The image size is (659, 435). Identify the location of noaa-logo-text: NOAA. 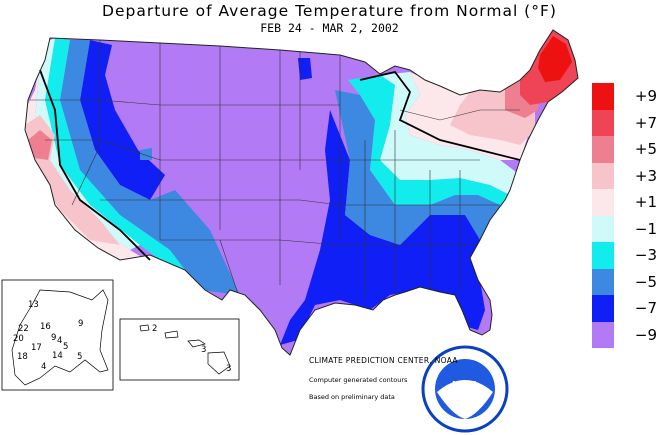
(465, 384).